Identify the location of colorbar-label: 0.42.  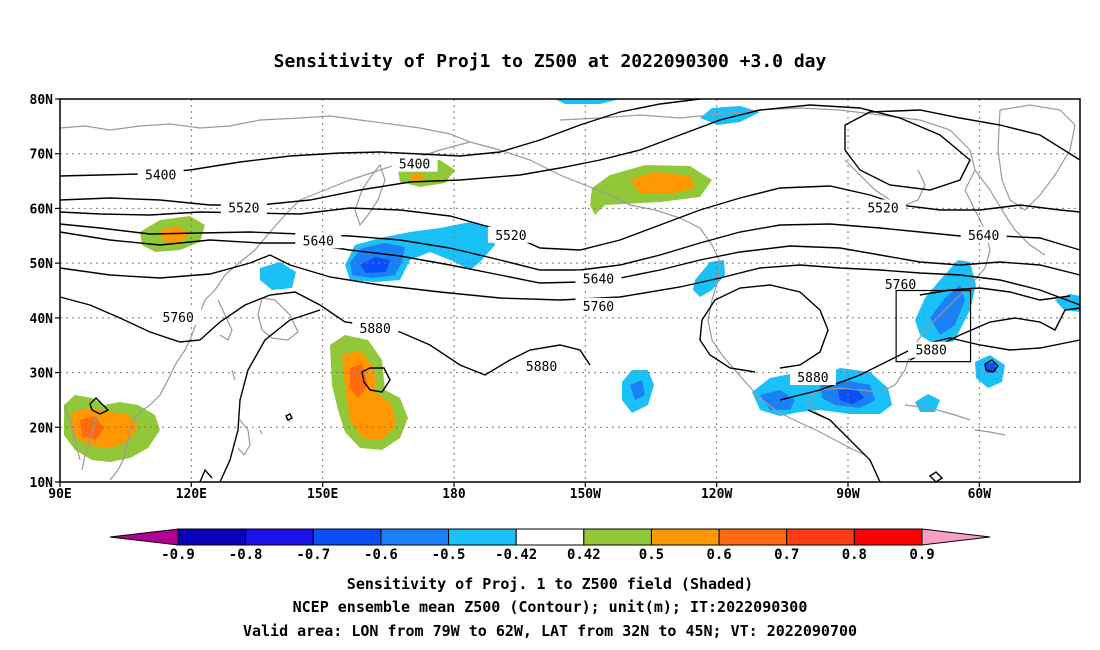
(584, 555).